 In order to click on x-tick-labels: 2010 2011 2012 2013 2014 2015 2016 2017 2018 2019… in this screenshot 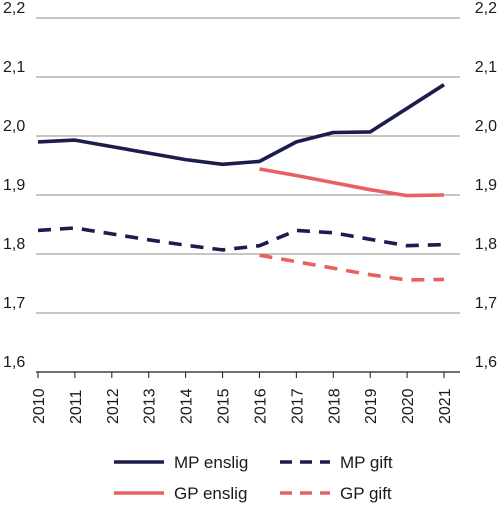, I will do `click(242, 406)`.